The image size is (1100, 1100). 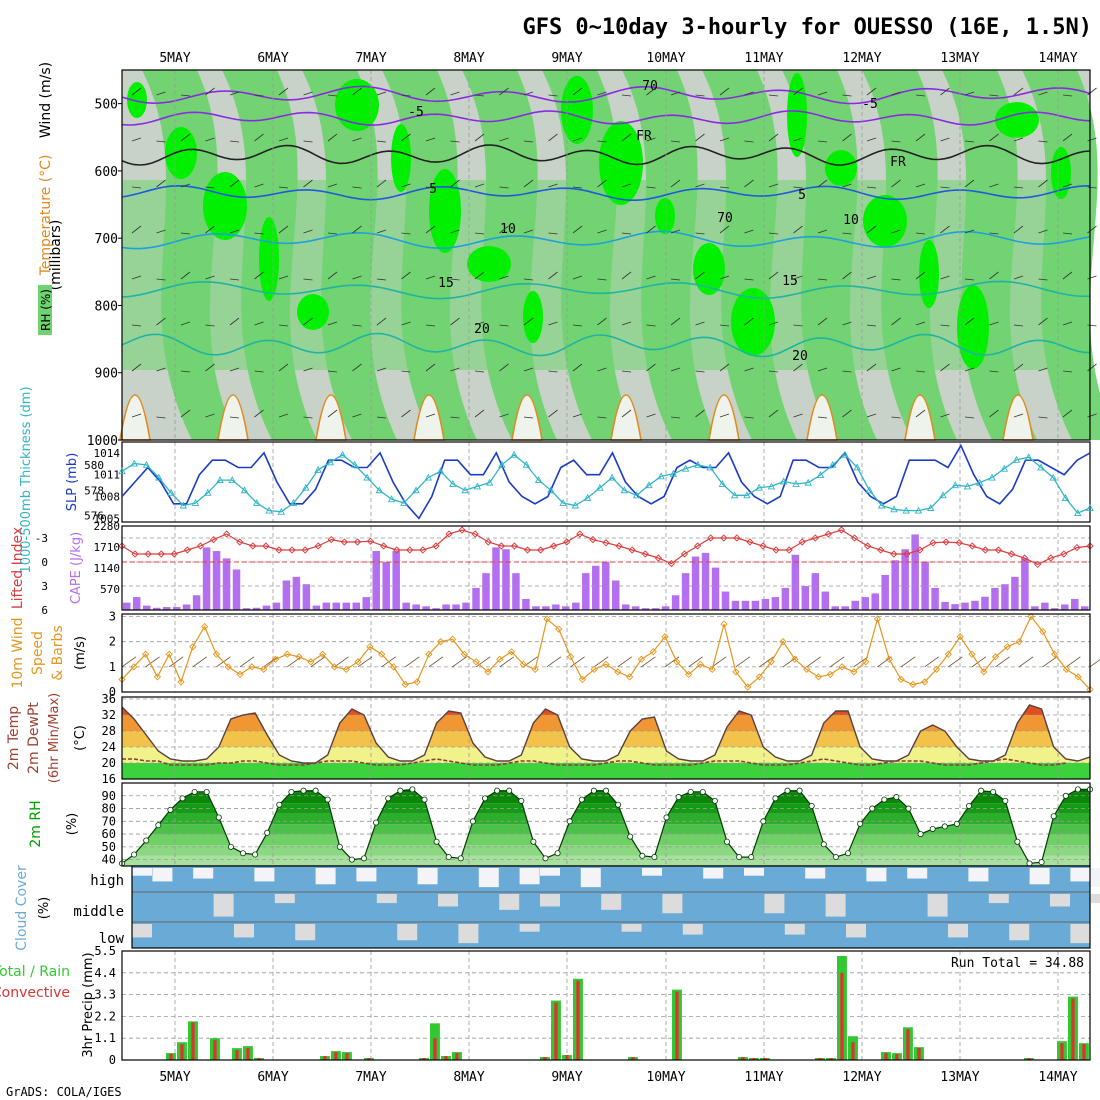 I want to click on date-label: 10MAY, so click(x=665, y=58).